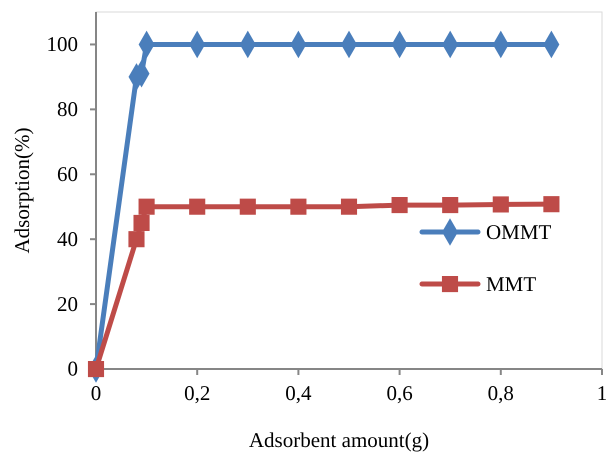  I want to click on x-tick-label: 0,6, so click(399, 392).